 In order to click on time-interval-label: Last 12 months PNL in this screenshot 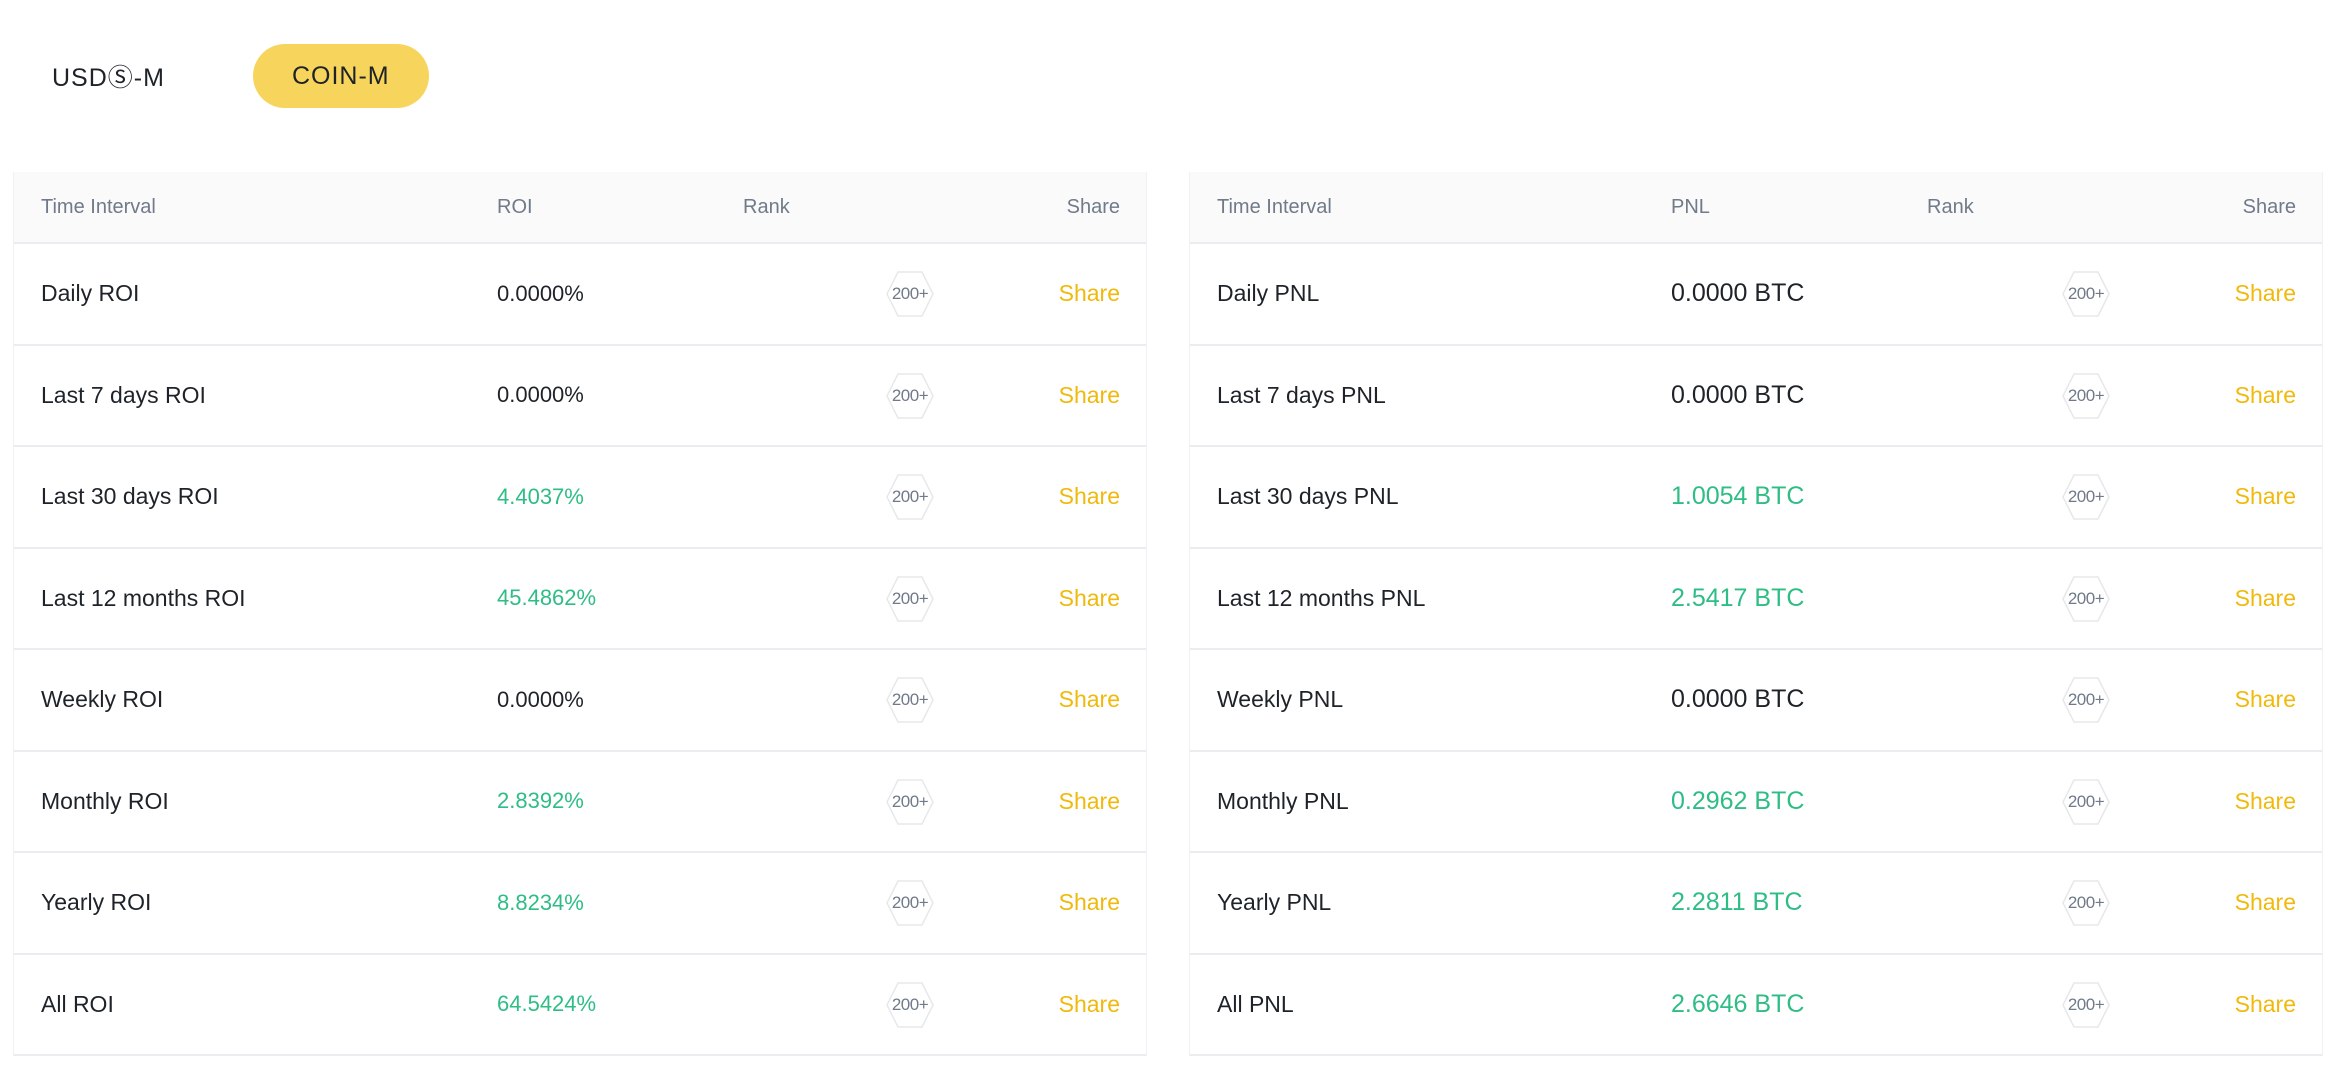, I will do `click(1321, 597)`.